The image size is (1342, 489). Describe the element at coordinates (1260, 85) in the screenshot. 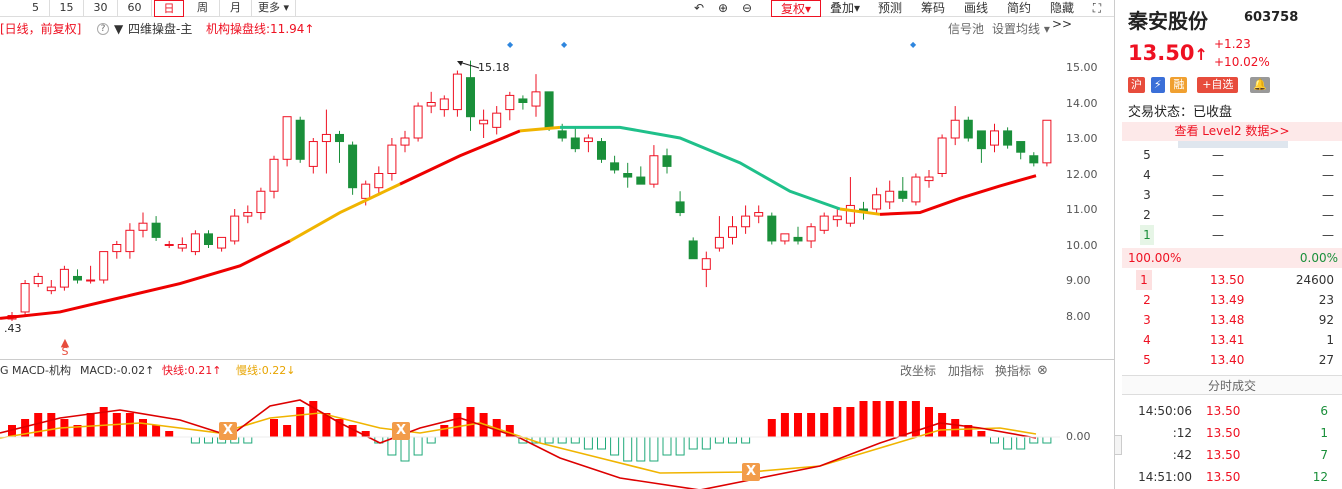

I see `alert-bell-icon: 🔔` at that location.